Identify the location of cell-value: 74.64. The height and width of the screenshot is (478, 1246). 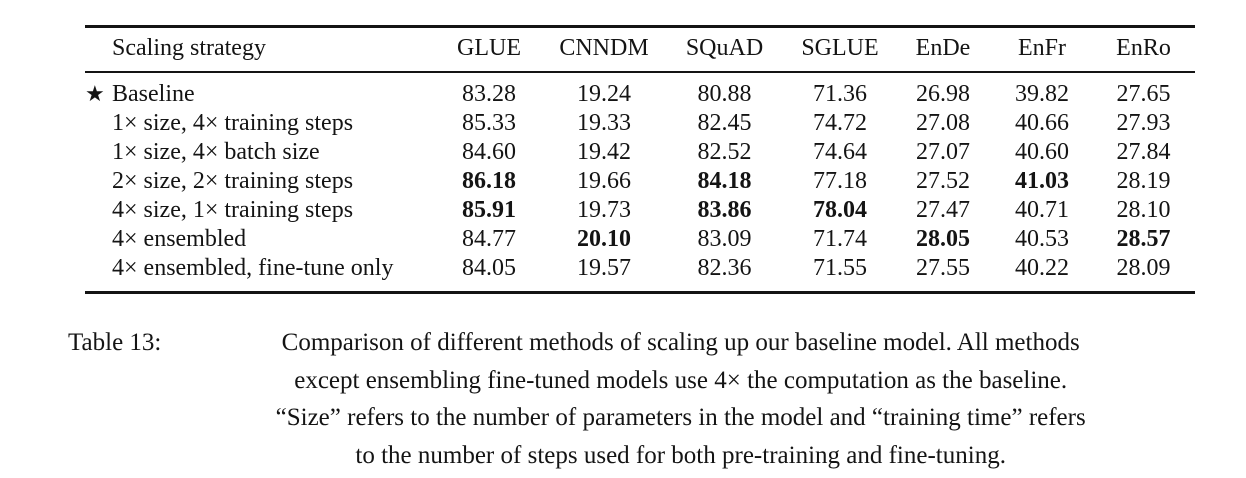
(840, 152).